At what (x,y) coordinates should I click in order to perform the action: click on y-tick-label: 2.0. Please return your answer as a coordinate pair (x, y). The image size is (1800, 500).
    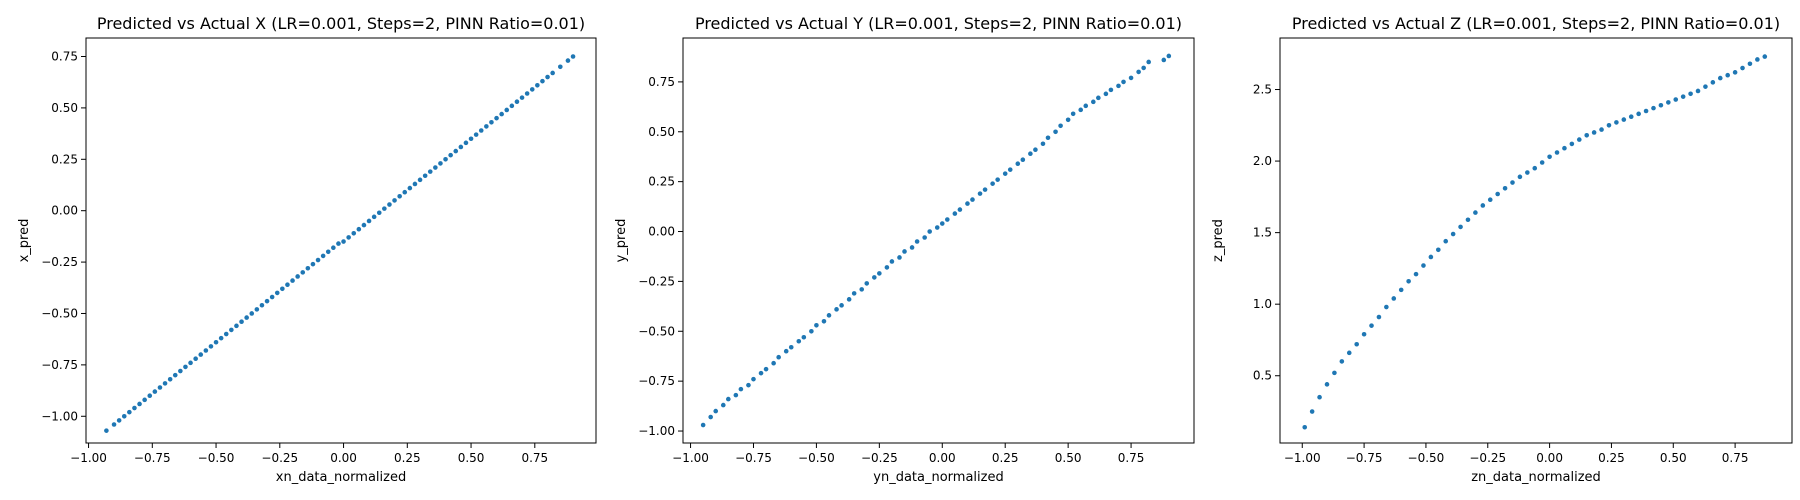
    Looking at the image, I should click on (1262, 161).